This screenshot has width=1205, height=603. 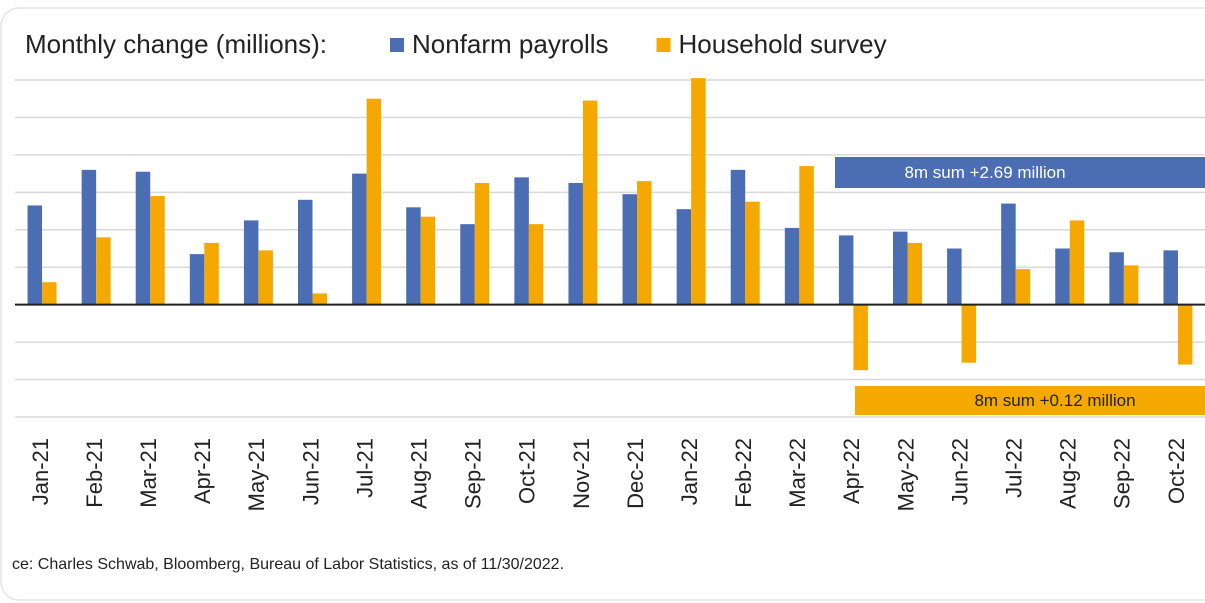 I want to click on x-tick-label: Mar-21, so click(x=148, y=473).